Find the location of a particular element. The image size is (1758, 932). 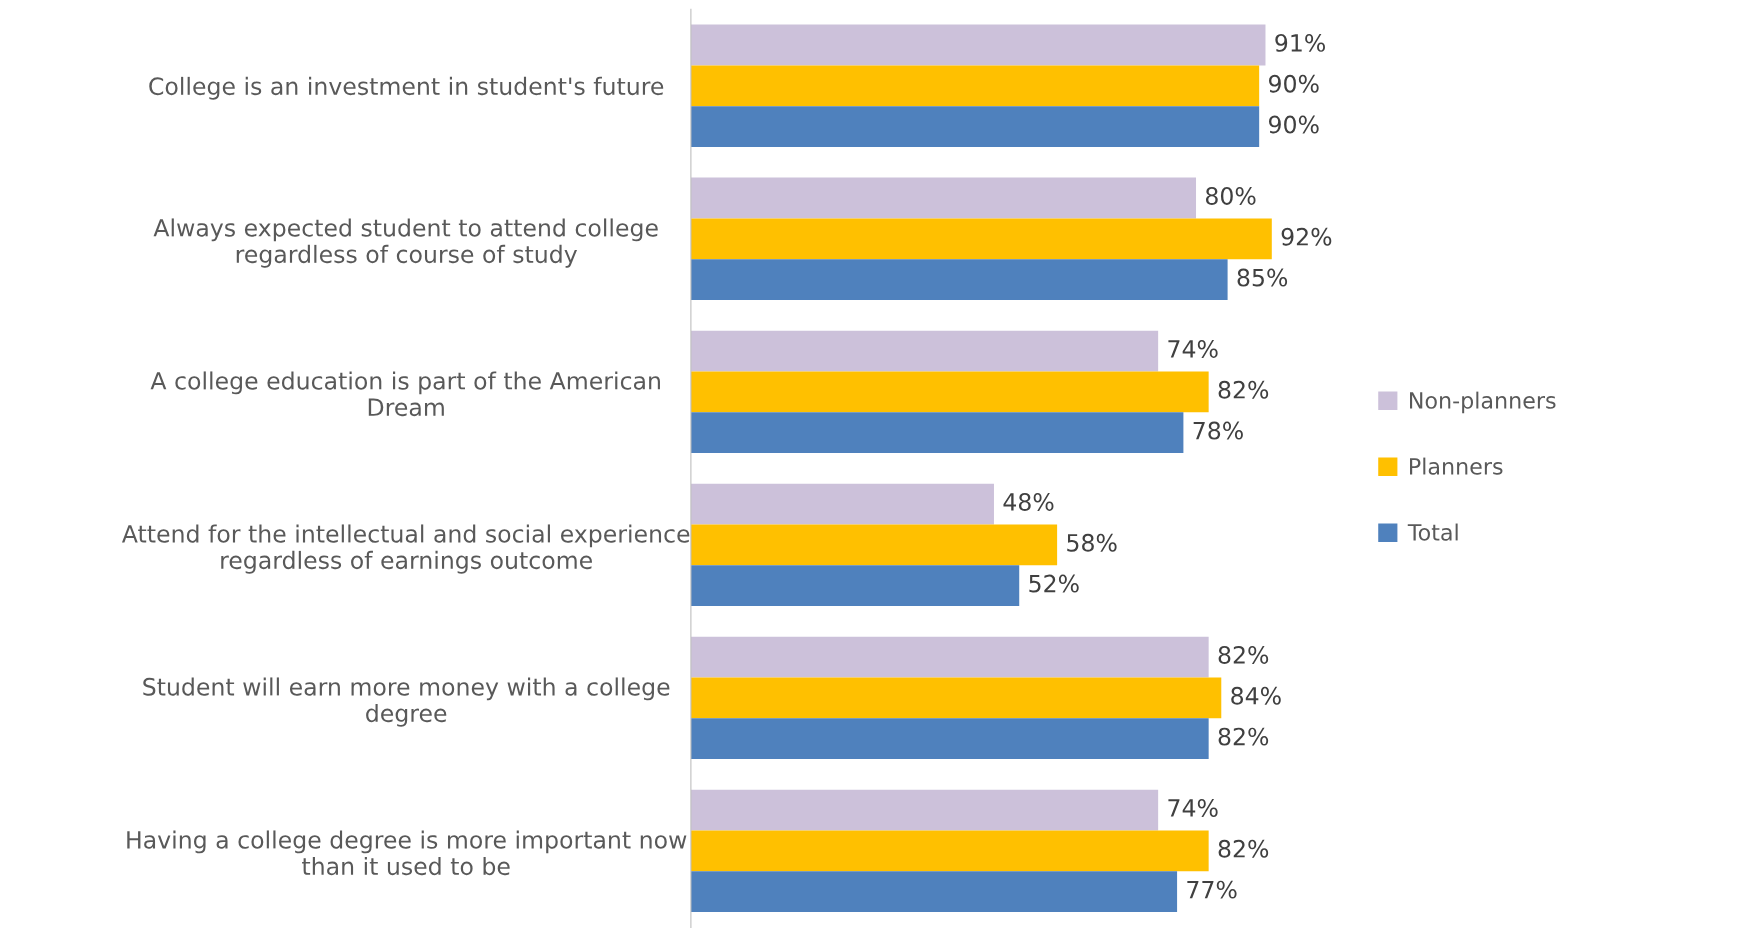

y-tick-label: Attend for the intellectual and social experience regardless of earnings outcome is located at coordinates (405, 549).